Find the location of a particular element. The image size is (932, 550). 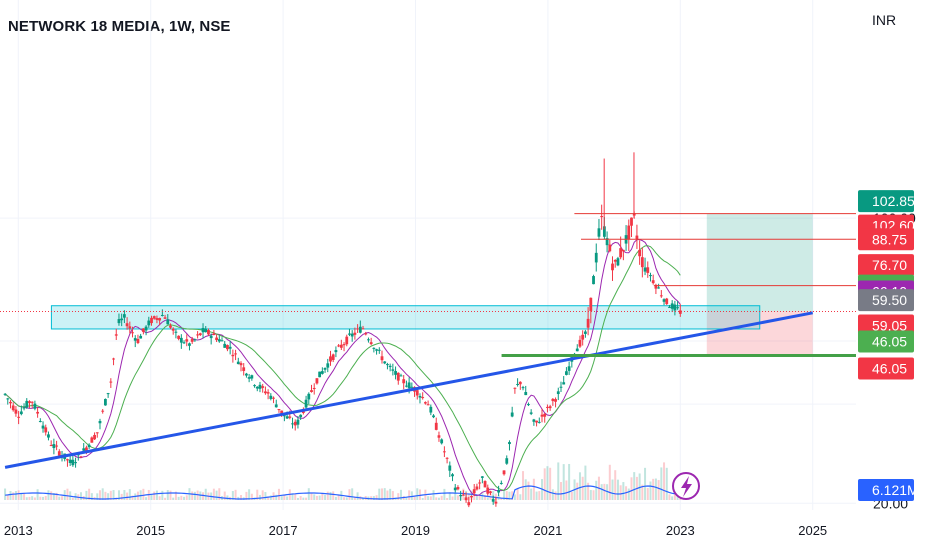

support-zone is located at coordinates (405, 317).